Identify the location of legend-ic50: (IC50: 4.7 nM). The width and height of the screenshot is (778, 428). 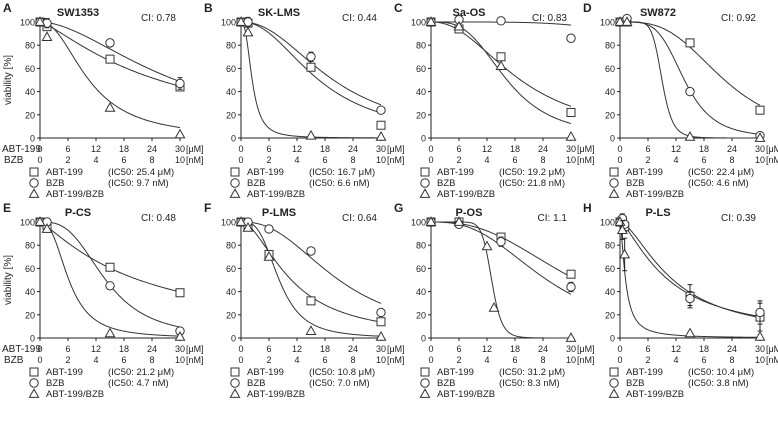
(138, 383).